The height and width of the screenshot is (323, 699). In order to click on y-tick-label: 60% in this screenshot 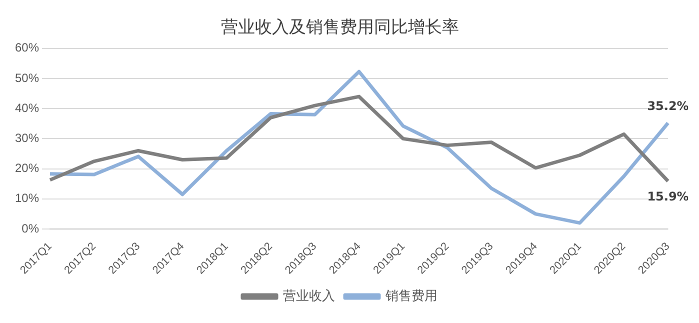, I will do `click(27, 47)`.